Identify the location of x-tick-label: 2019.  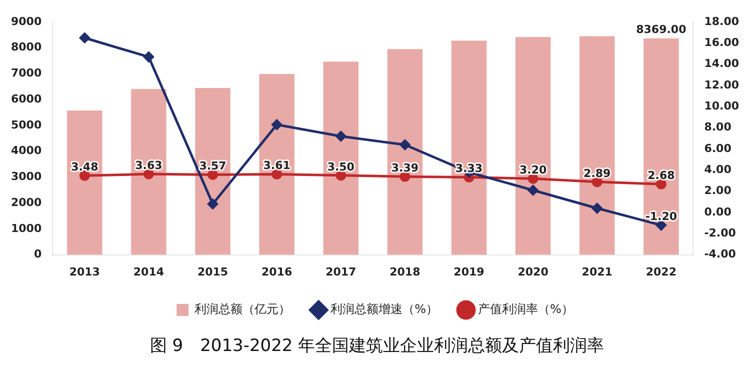
(469, 271).